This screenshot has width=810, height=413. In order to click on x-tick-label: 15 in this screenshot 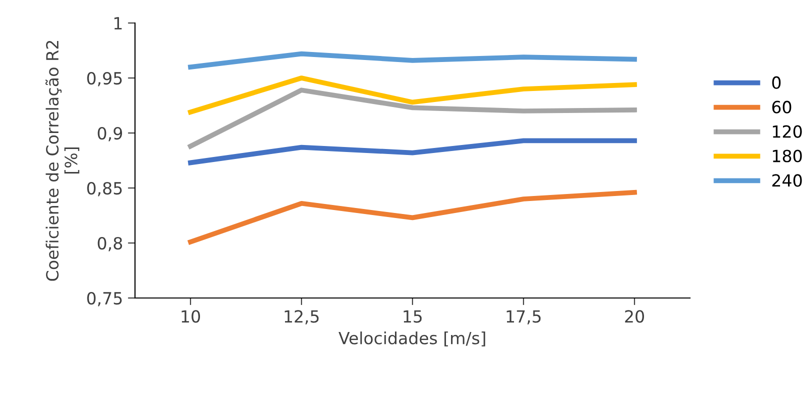, I will do `click(413, 316)`.